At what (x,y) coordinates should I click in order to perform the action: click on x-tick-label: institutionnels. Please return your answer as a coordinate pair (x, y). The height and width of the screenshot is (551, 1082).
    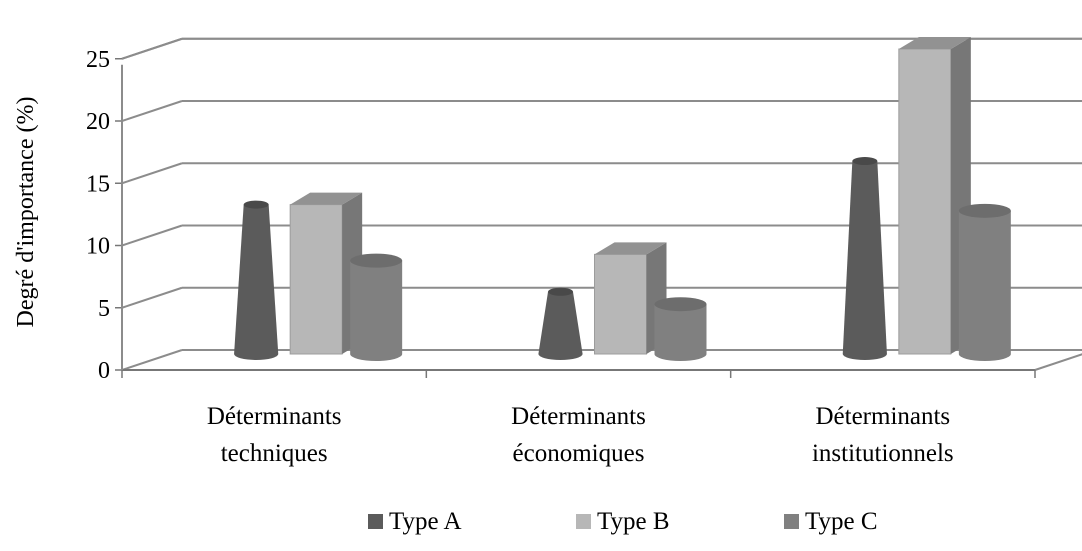
    Looking at the image, I should click on (883, 453).